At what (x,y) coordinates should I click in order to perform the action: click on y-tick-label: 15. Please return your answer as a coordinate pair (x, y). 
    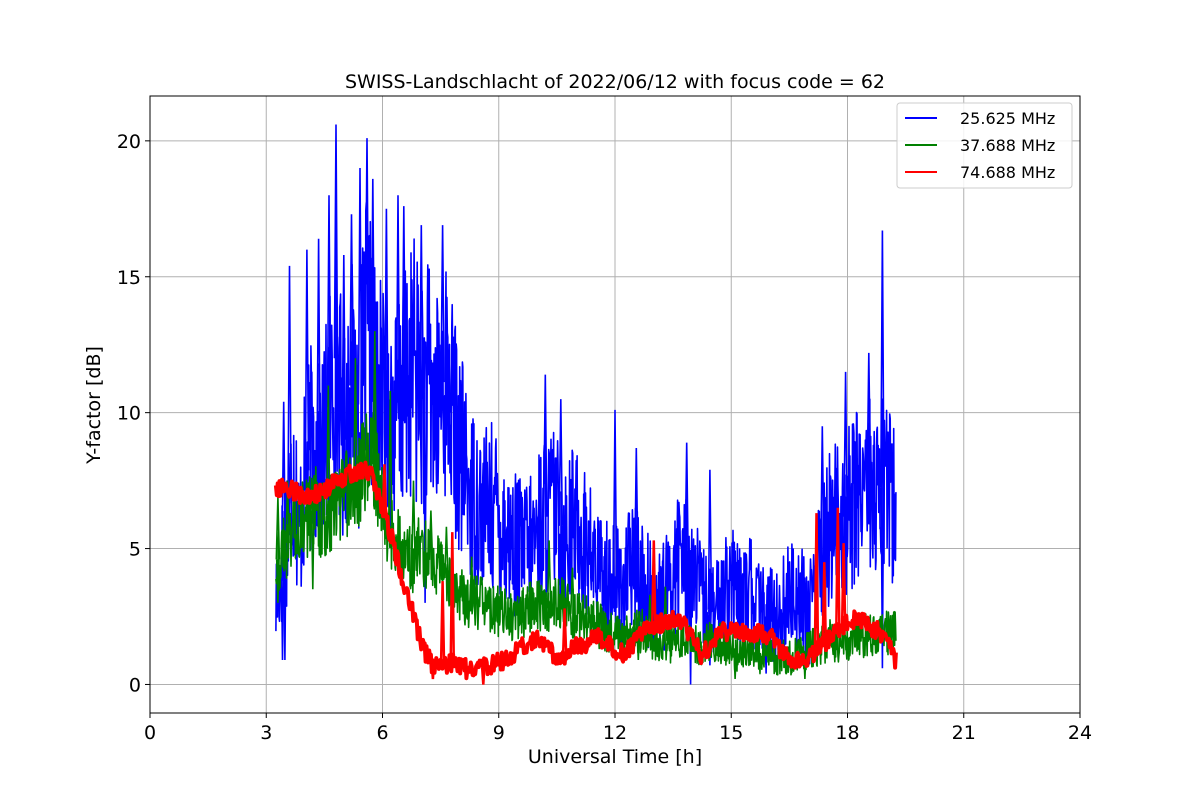
    Looking at the image, I should click on (129, 278).